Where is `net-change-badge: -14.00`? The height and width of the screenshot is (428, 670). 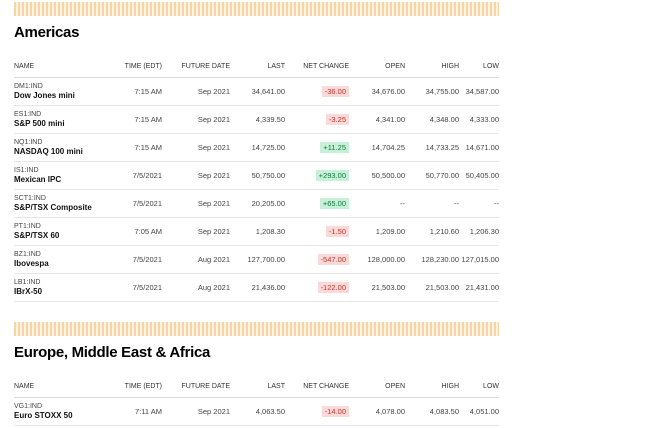 net-change-badge: -14.00 is located at coordinates (335, 411).